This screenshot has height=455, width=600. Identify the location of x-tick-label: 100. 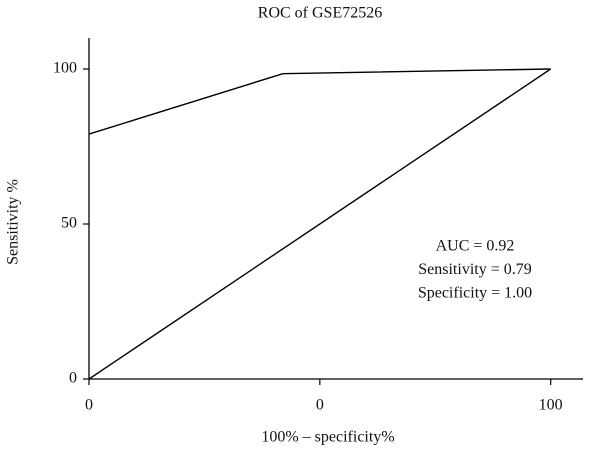
(551, 405).